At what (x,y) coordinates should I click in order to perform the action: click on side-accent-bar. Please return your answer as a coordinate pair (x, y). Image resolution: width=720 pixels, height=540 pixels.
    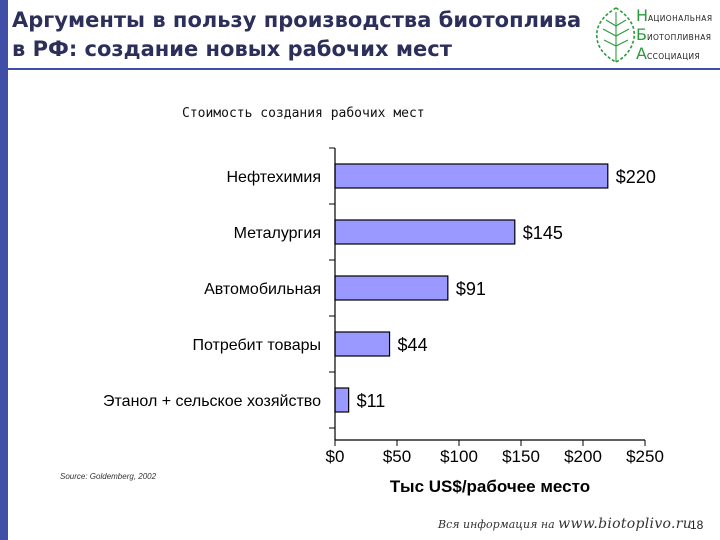
    Looking at the image, I should click on (4, 270).